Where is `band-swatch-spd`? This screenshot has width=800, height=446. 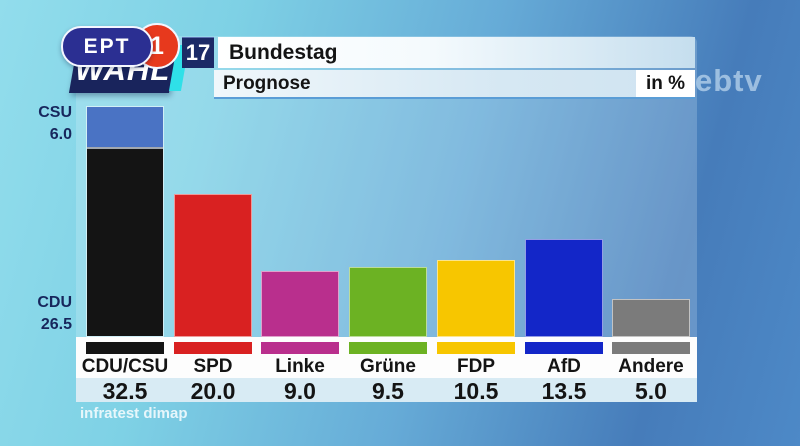 band-swatch-spd is located at coordinates (213, 348).